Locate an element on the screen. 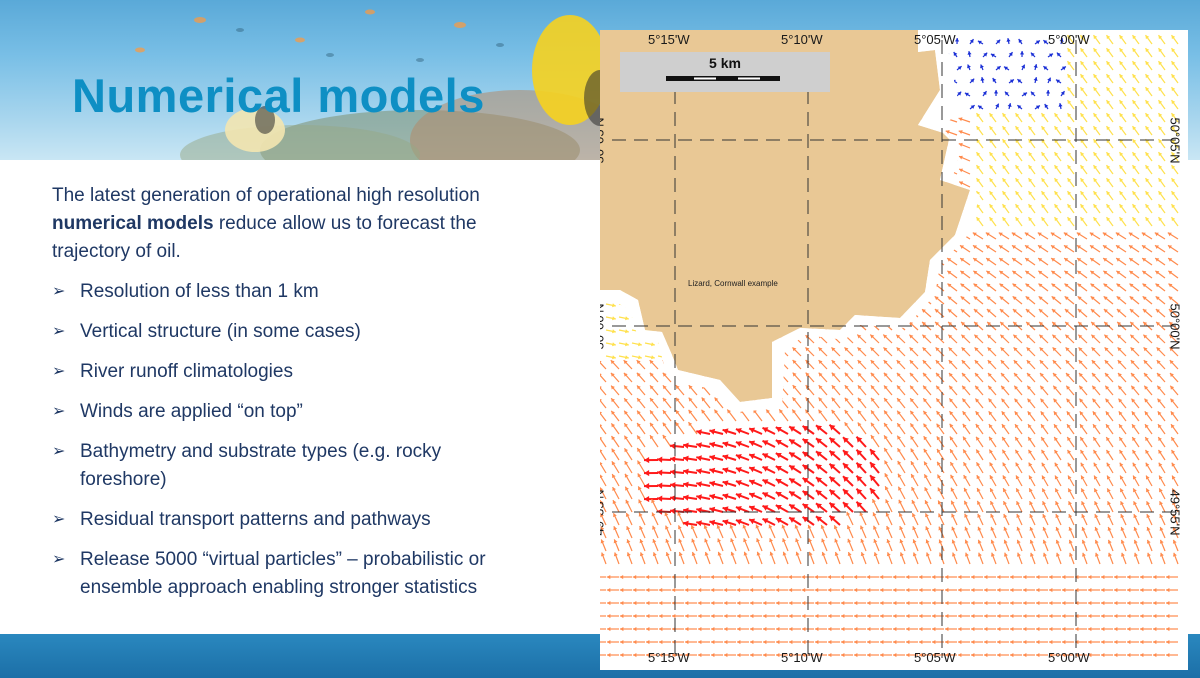 Image resolution: width=1200 pixels, height=678 pixels. scale-bar: 5 km is located at coordinates (725, 72).